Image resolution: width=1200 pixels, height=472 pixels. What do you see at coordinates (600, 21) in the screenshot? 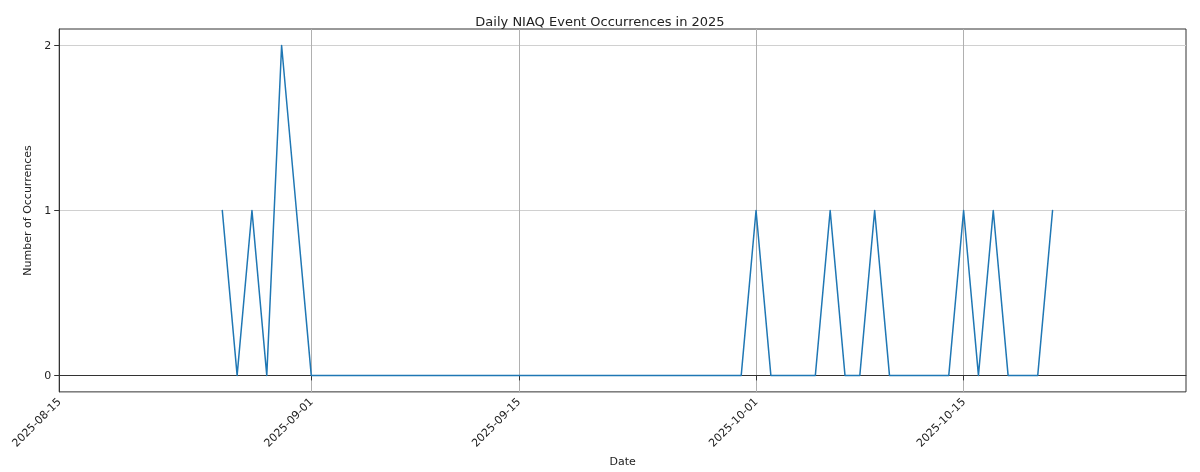
I see `chart-title: Daily NIAQ Event Occurrences in 2025` at bounding box center [600, 21].